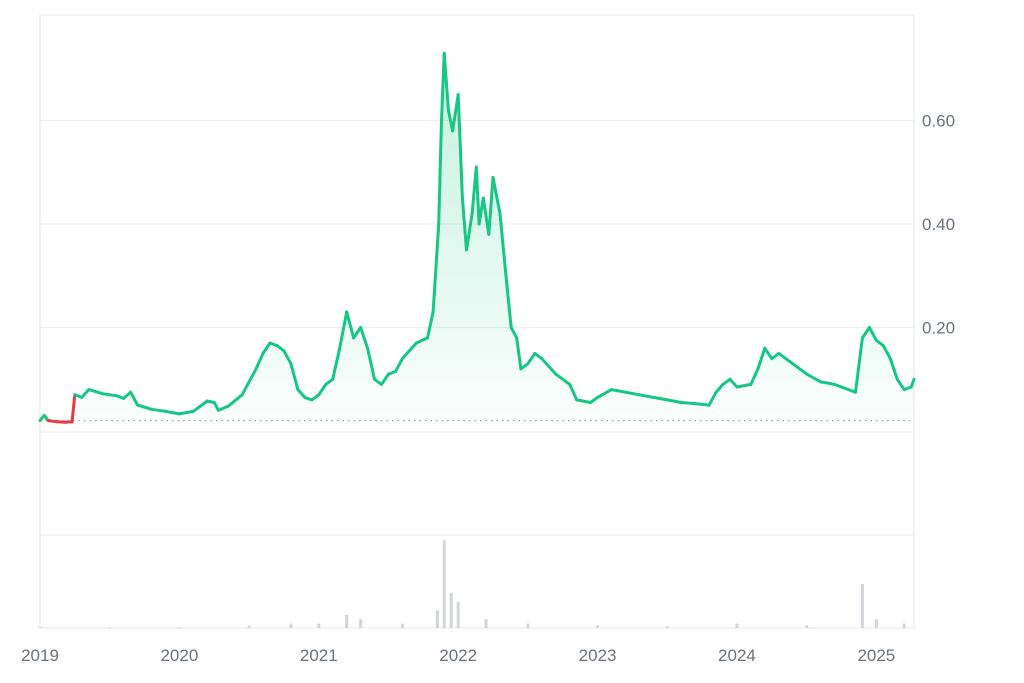 The width and height of the screenshot is (1024, 683). I want to click on y-tick-label: 0.60, so click(938, 121).